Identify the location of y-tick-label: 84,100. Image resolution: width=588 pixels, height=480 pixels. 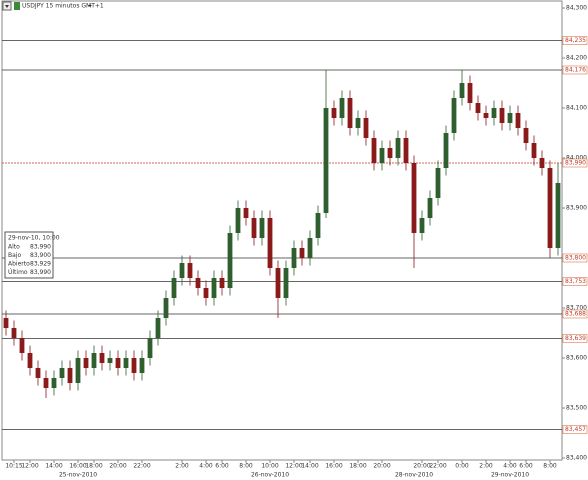
(576, 108).